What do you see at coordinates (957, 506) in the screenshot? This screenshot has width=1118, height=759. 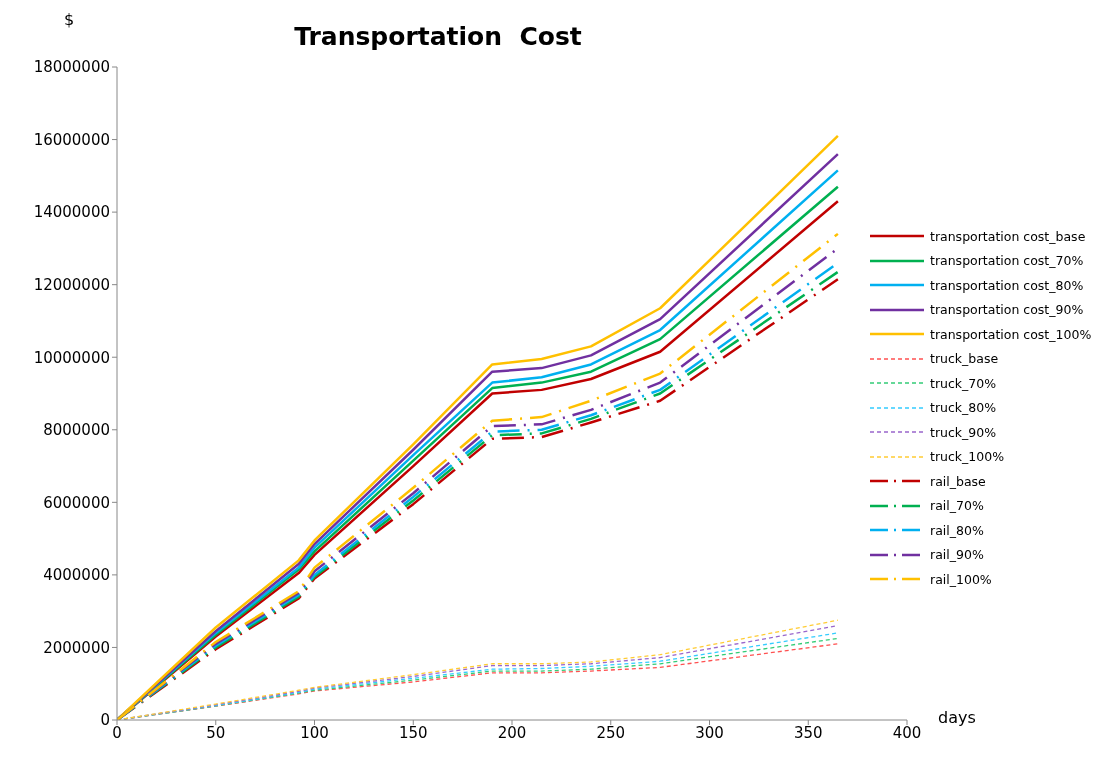 I see `legend-label: rail_70%` at bounding box center [957, 506].